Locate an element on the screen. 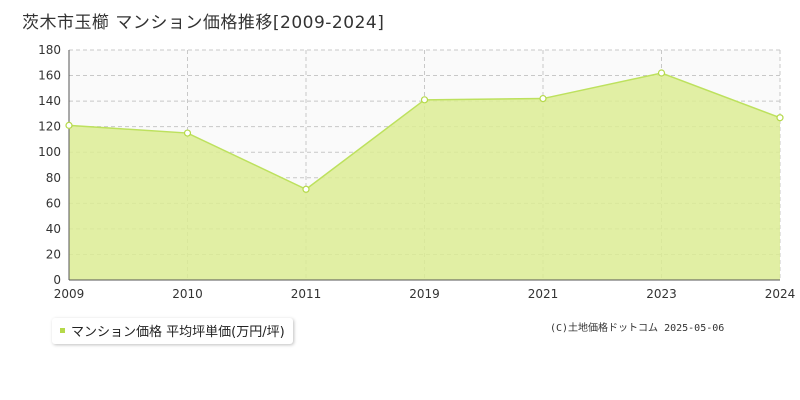 This screenshot has width=800, height=400. x-tick-label: 2019 is located at coordinates (424, 294).